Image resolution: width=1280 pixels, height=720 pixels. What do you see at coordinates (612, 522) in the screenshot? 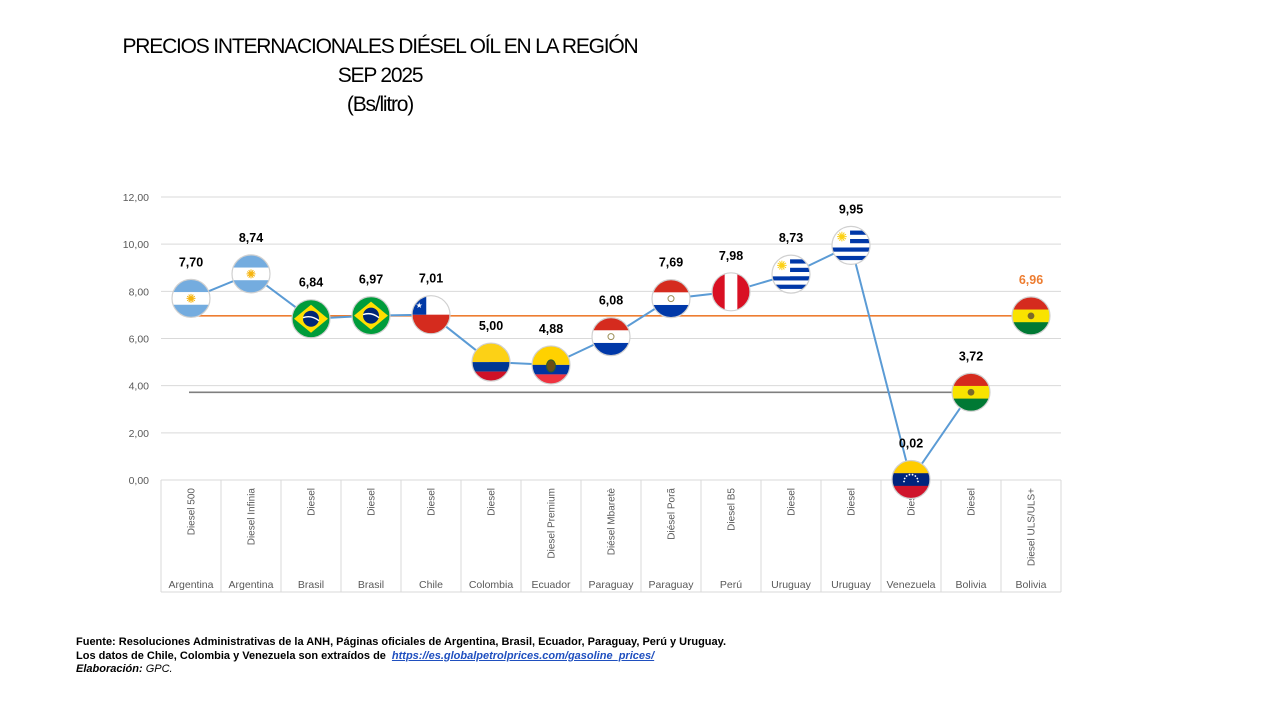
I see `x-product-label: Diésel Mbaretè` at bounding box center [612, 522].